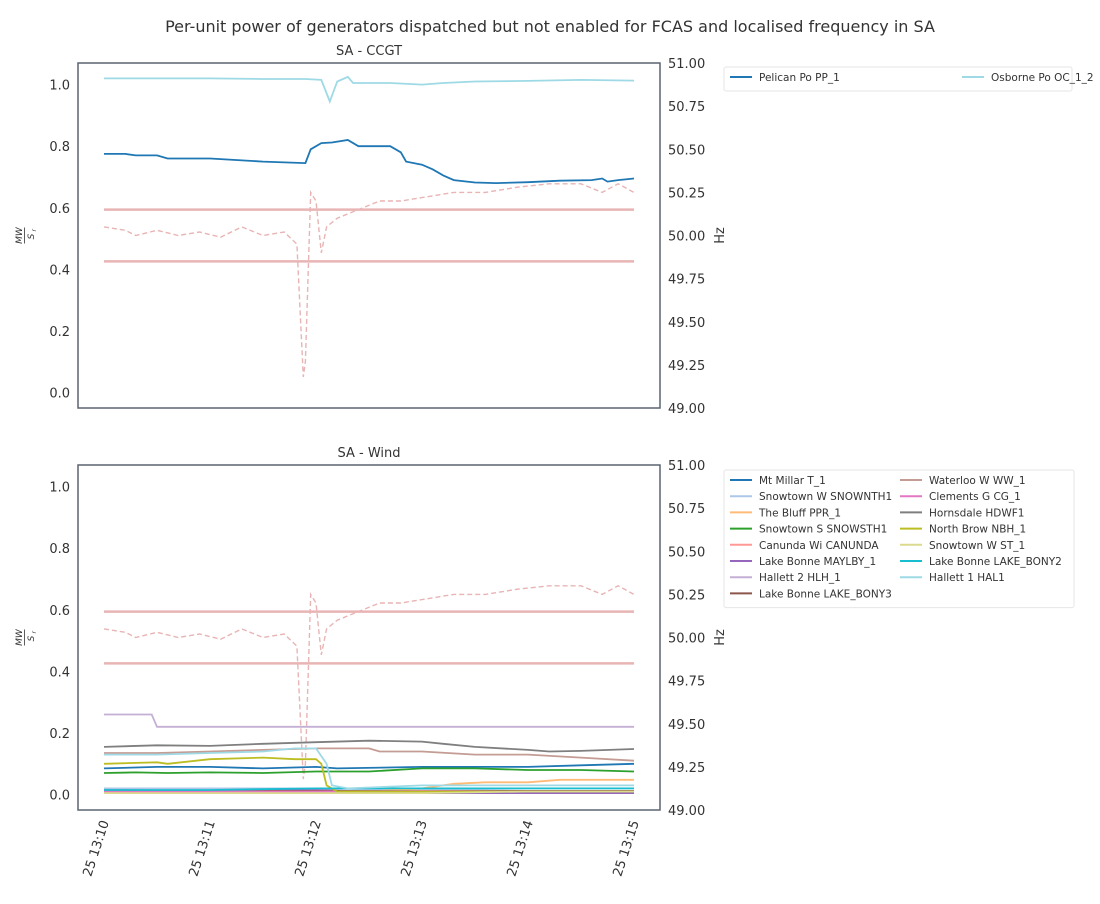  What do you see at coordinates (97, 849) in the screenshot?
I see `x-tick-label: 25 13:10` at bounding box center [97, 849].